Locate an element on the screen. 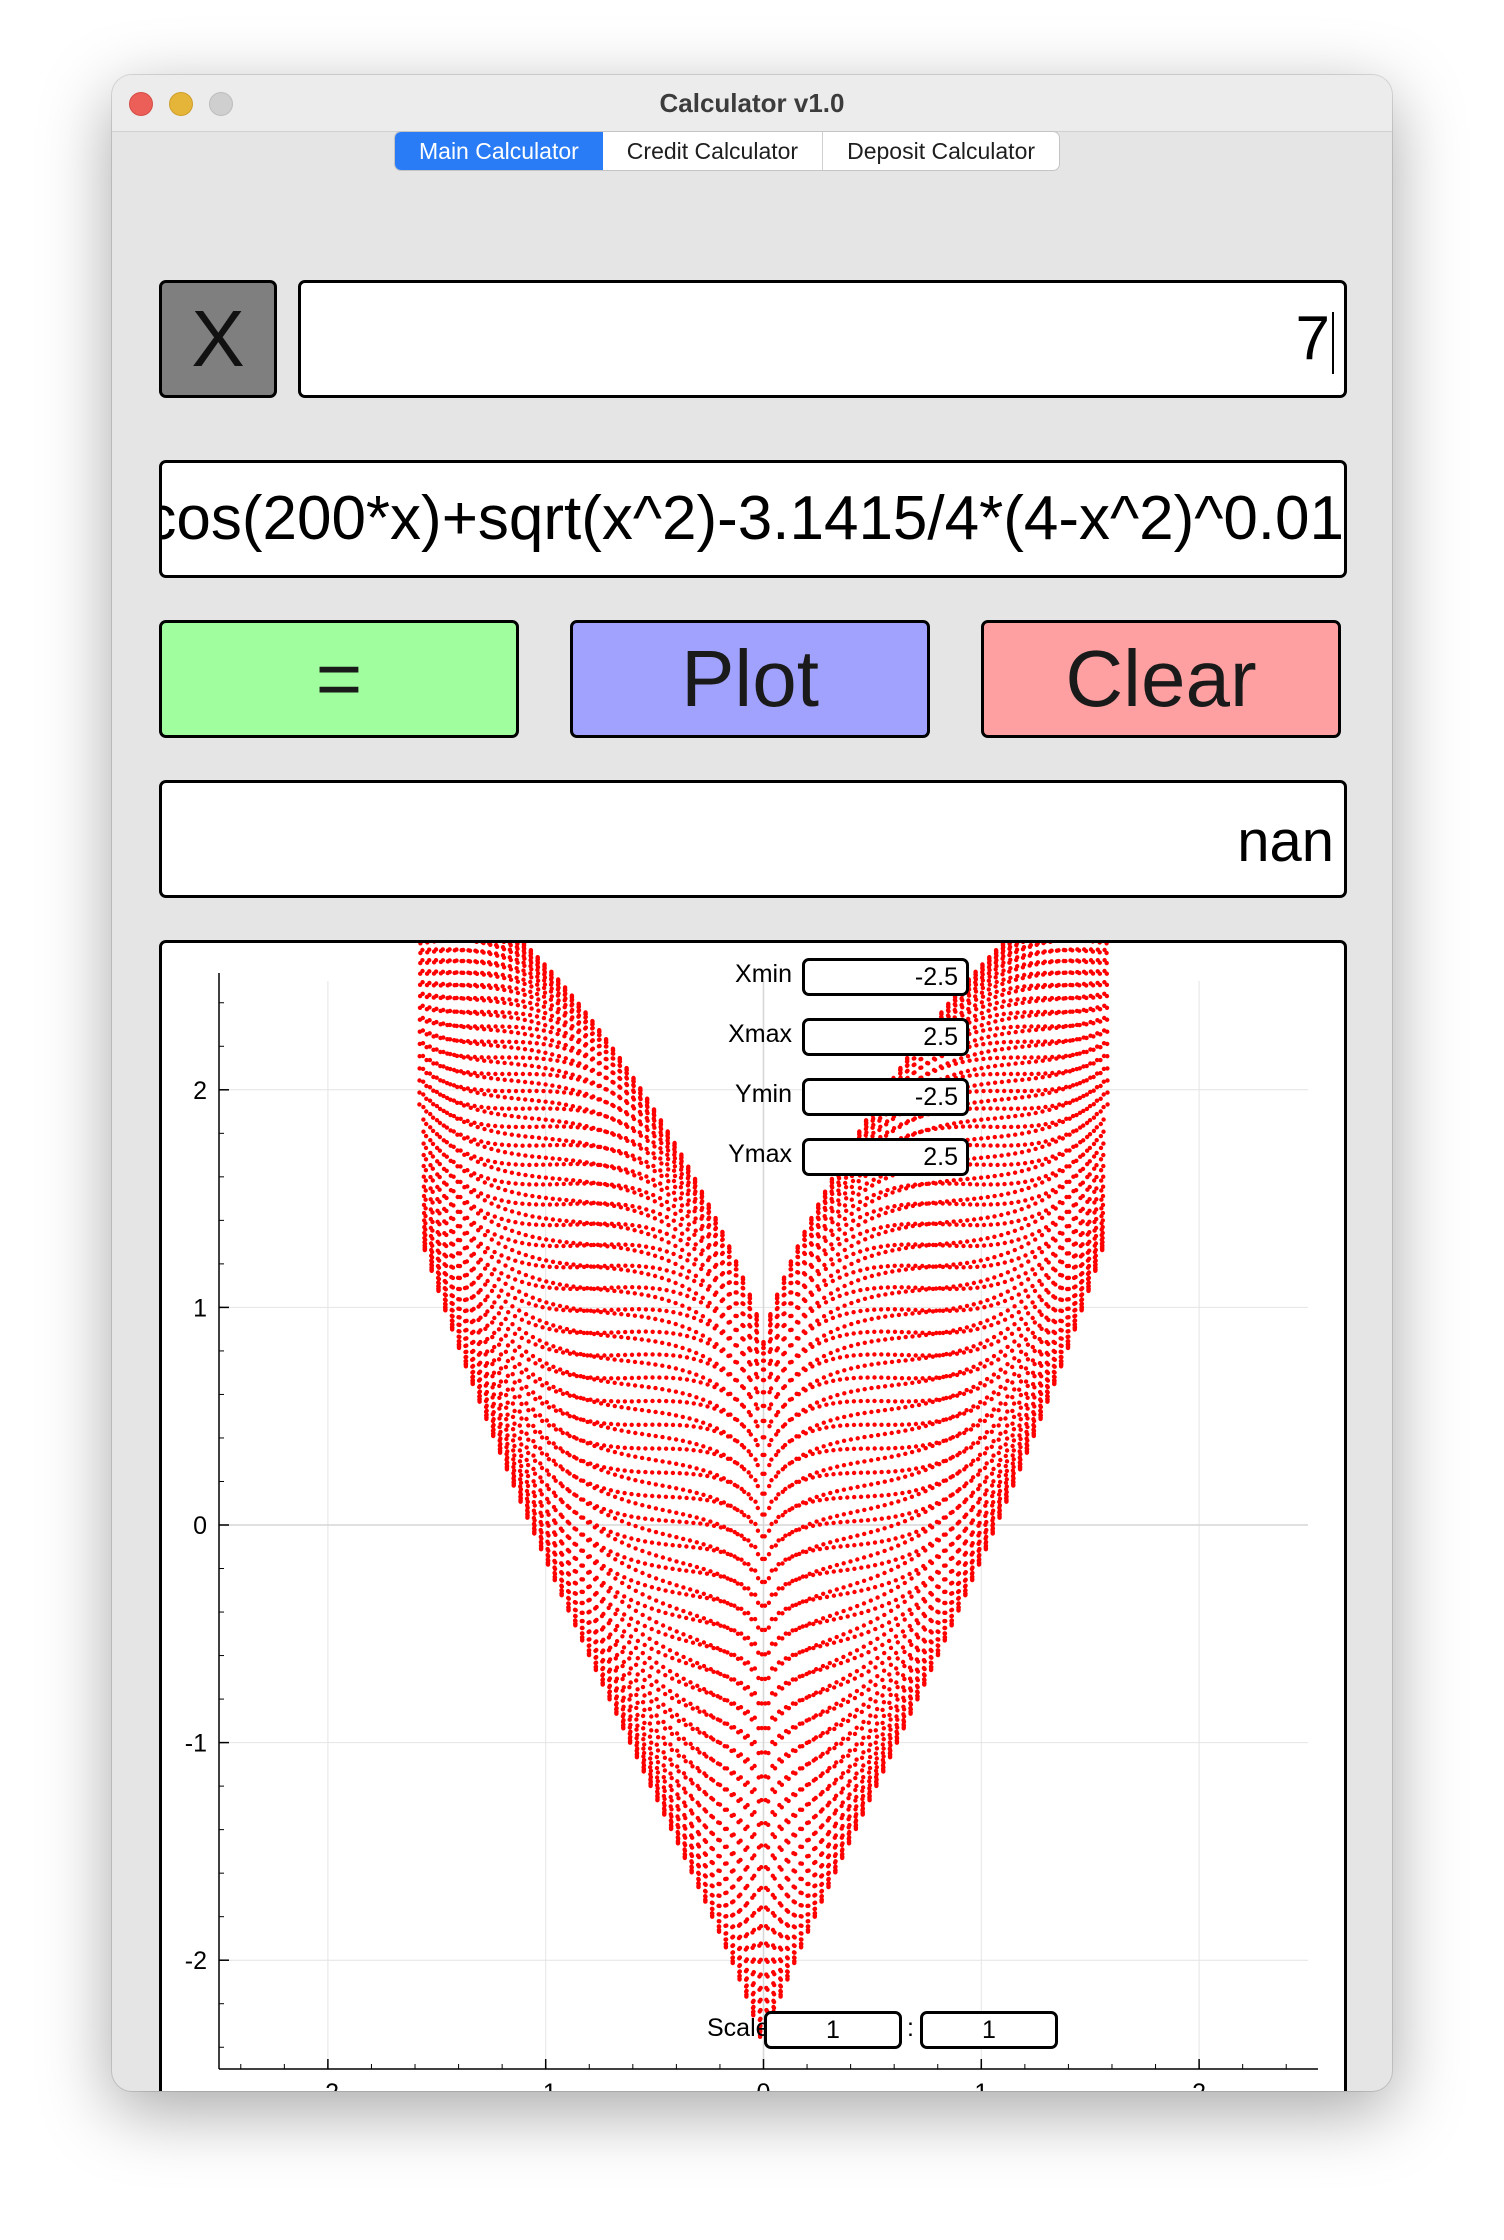 This screenshot has height=2240, width=1504. x-tick-label: -2 is located at coordinates (328, 2085).